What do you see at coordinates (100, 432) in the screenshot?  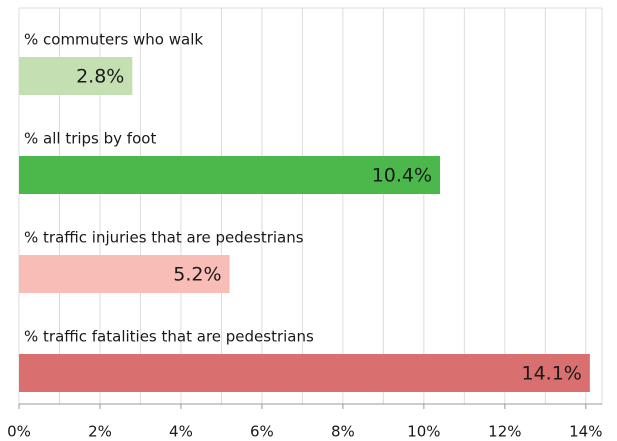 I see `x-tick-label: 2%` at bounding box center [100, 432].